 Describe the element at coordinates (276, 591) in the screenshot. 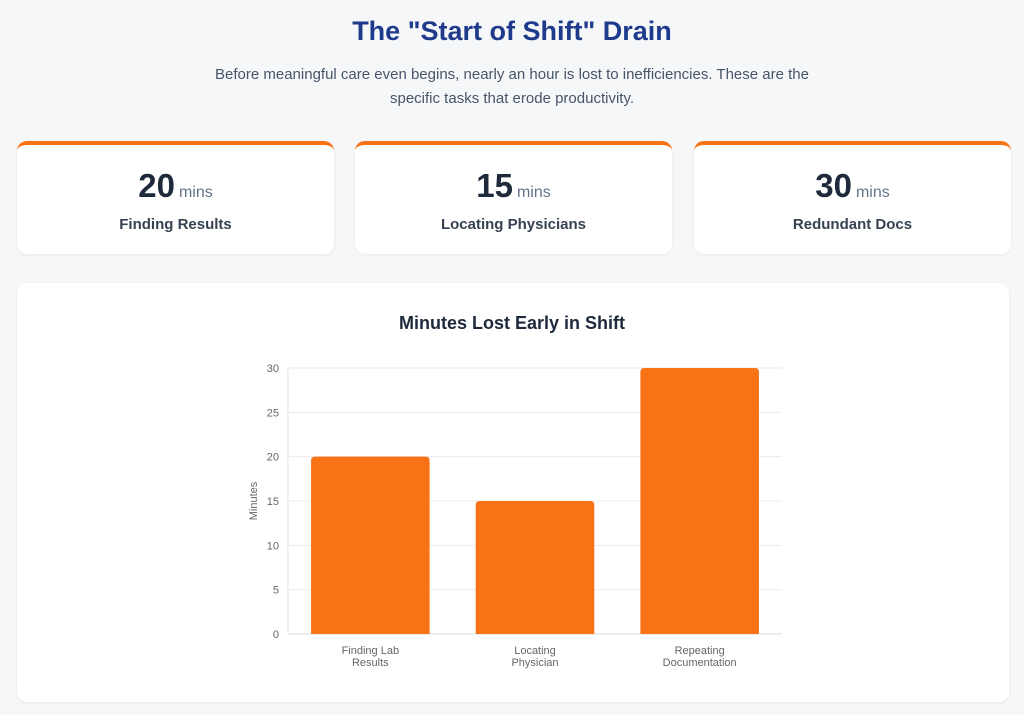

I see `y-tick-label: 5` at that location.